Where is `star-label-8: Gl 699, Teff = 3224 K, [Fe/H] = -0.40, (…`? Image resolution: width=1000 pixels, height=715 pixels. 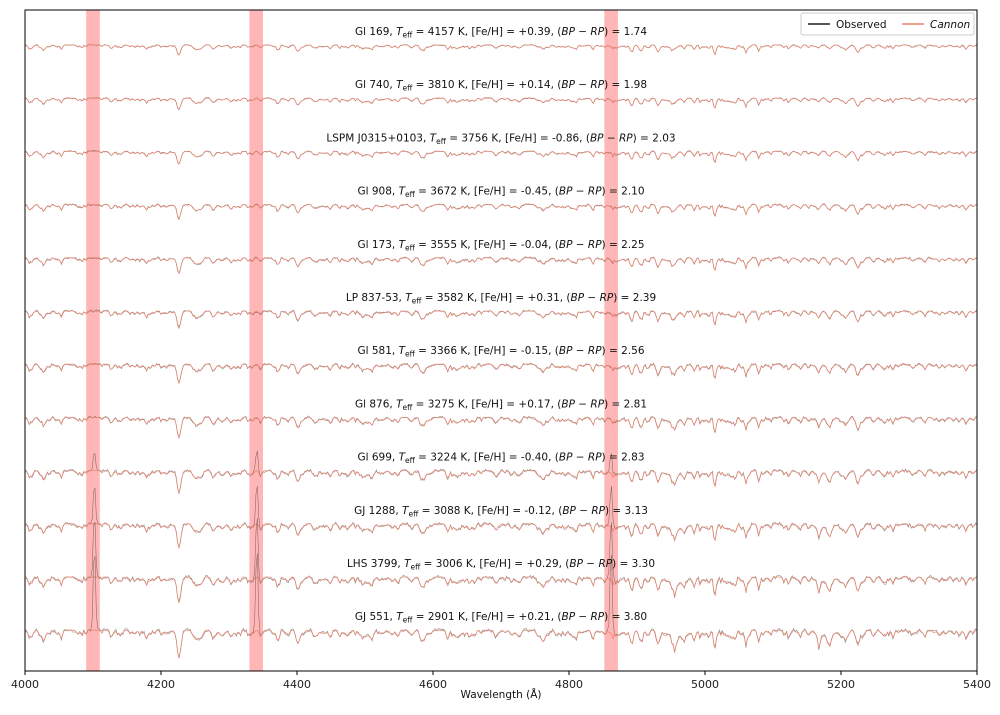
star-label-8: Gl 699, Teff = 3224 K, [Fe/H] = -0.40, (… is located at coordinates (500, 459).